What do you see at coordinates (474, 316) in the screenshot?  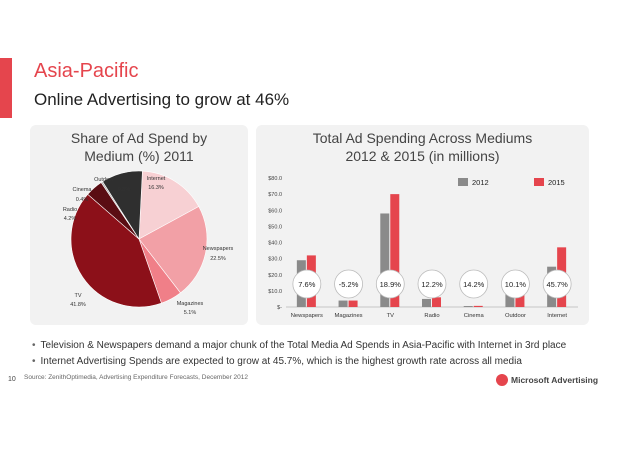 I see `x-tick-label: Cinema` at bounding box center [474, 316].